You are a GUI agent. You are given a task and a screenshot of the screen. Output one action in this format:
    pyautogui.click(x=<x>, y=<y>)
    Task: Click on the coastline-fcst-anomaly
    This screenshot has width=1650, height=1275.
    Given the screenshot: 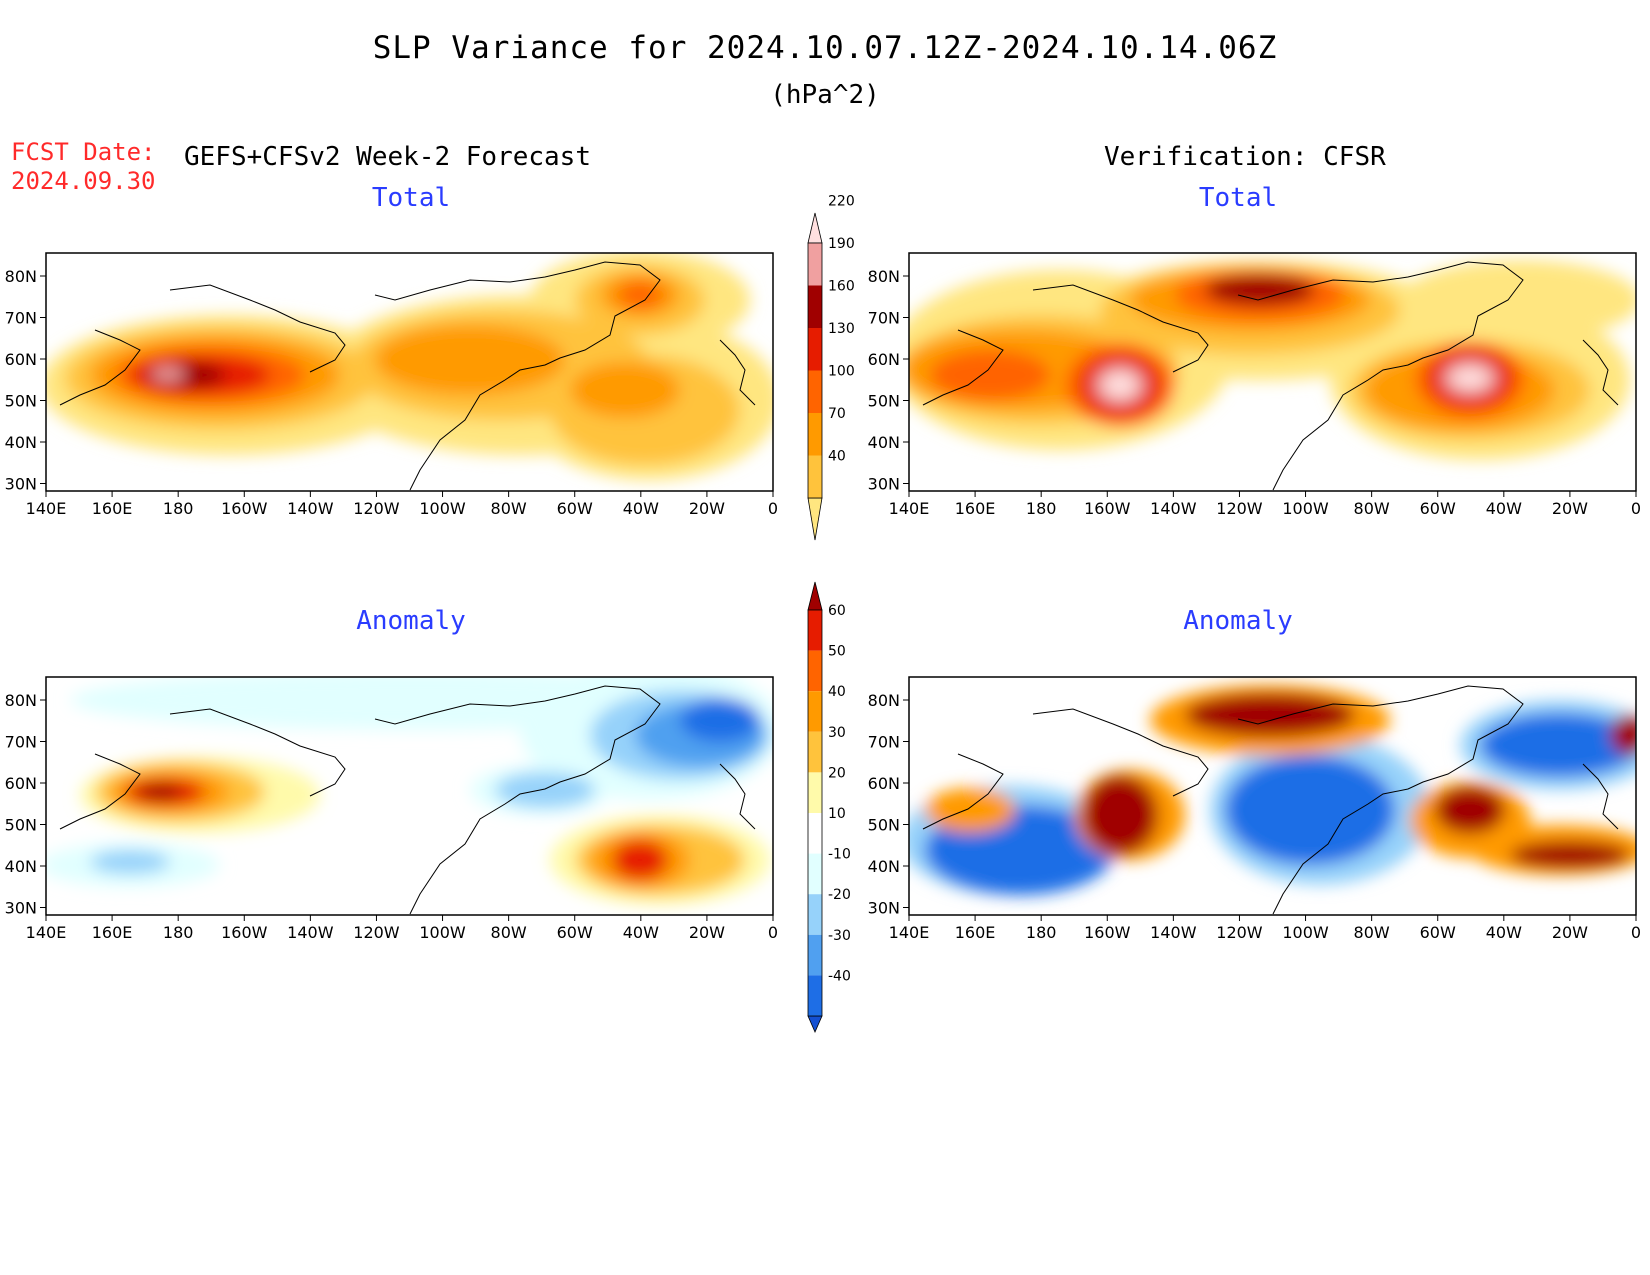 What is the action you would take?
    pyautogui.click(x=407, y=800)
    